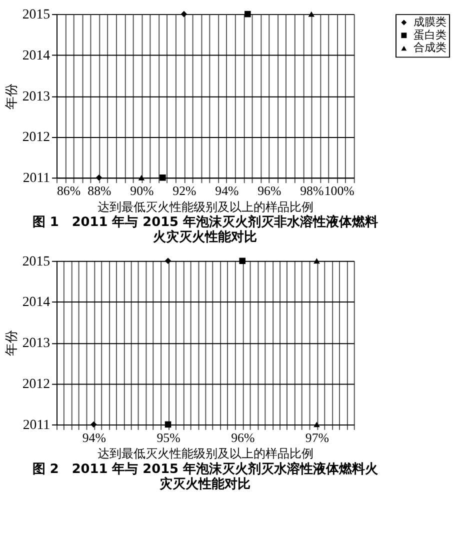 This screenshot has height=558, width=454. I want to click on x-tick-label: 92%, so click(184, 191).